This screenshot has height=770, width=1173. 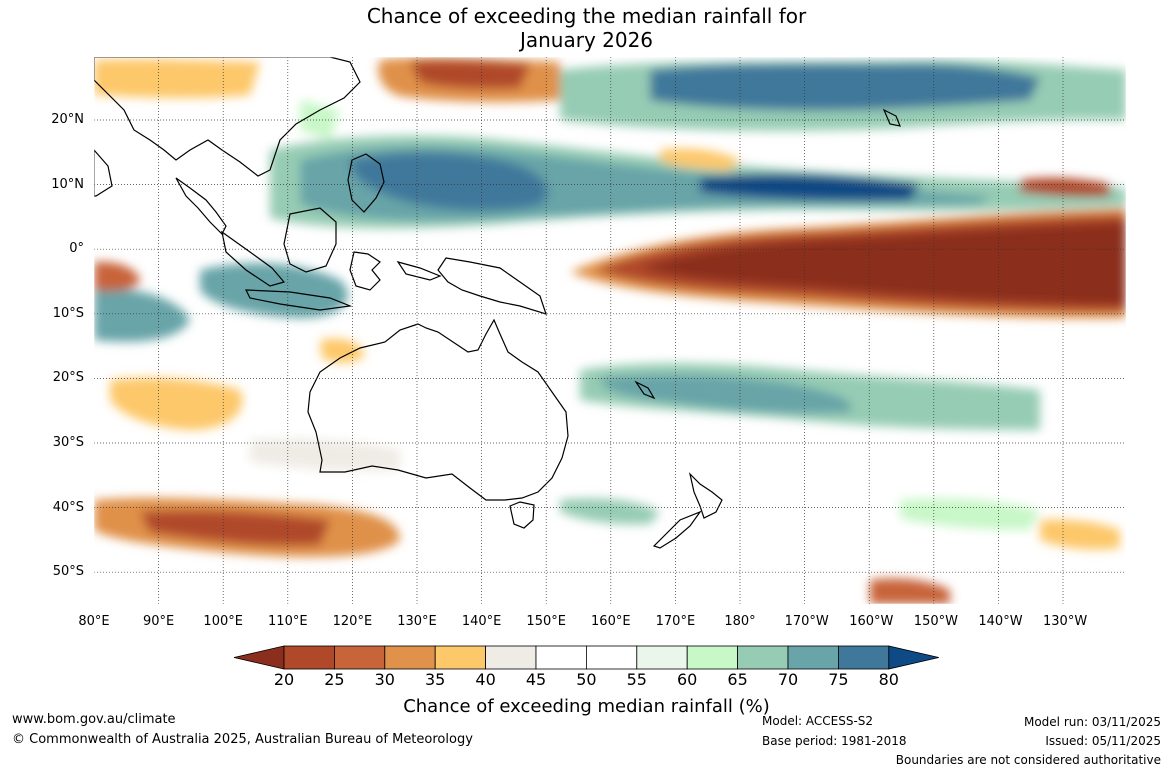 What do you see at coordinates (67, 184) in the screenshot?
I see `lat-tick-label: 10°N` at bounding box center [67, 184].